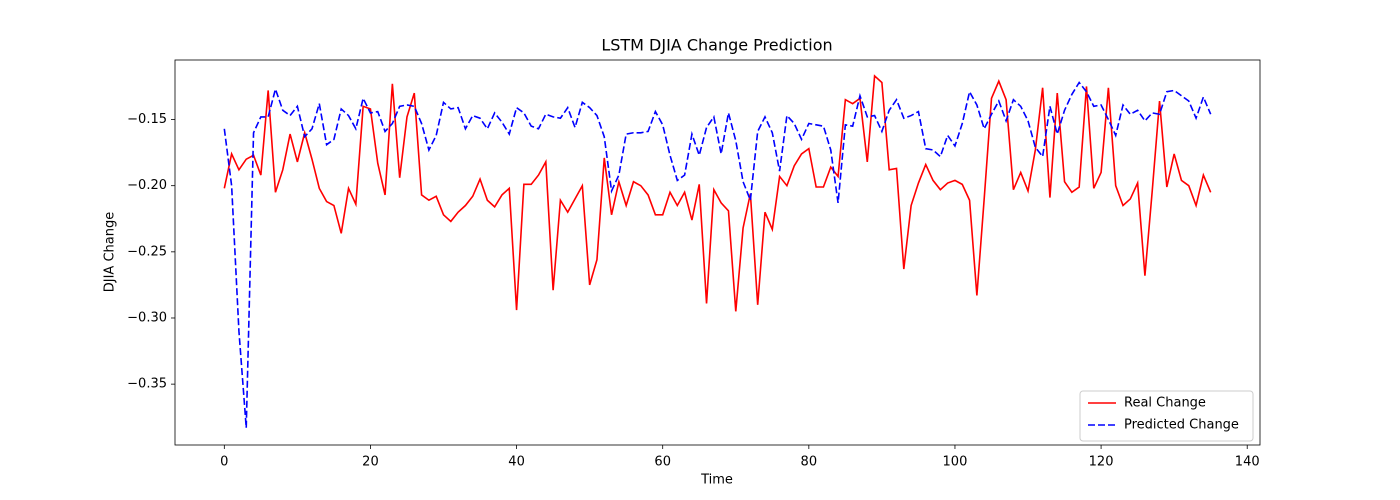  What do you see at coordinates (147, 185) in the screenshot?
I see `y-tick-label: −0.20` at bounding box center [147, 185].